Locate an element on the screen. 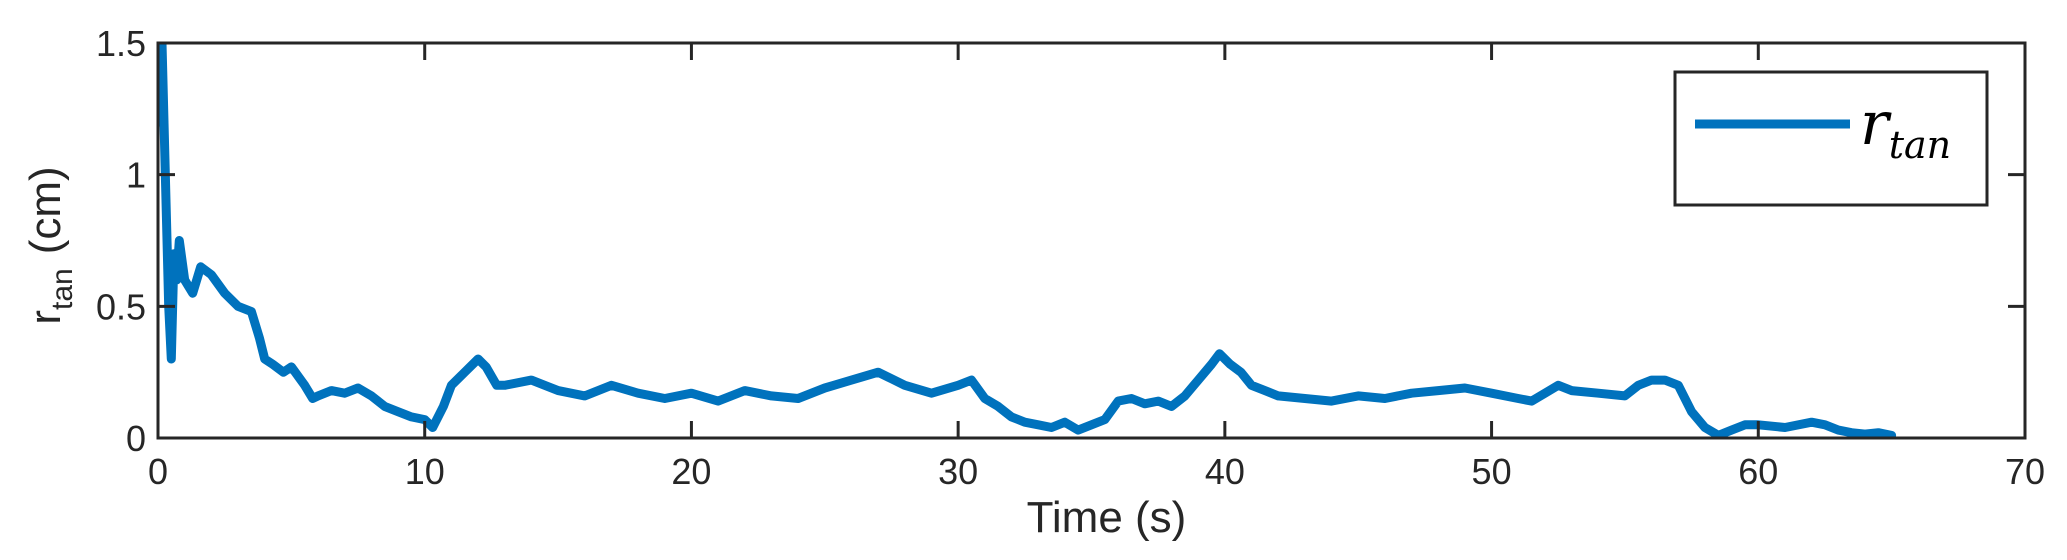 Image resolution: width=2067 pixels, height=560 pixels. legend: rtan is located at coordinates (1831, 138).